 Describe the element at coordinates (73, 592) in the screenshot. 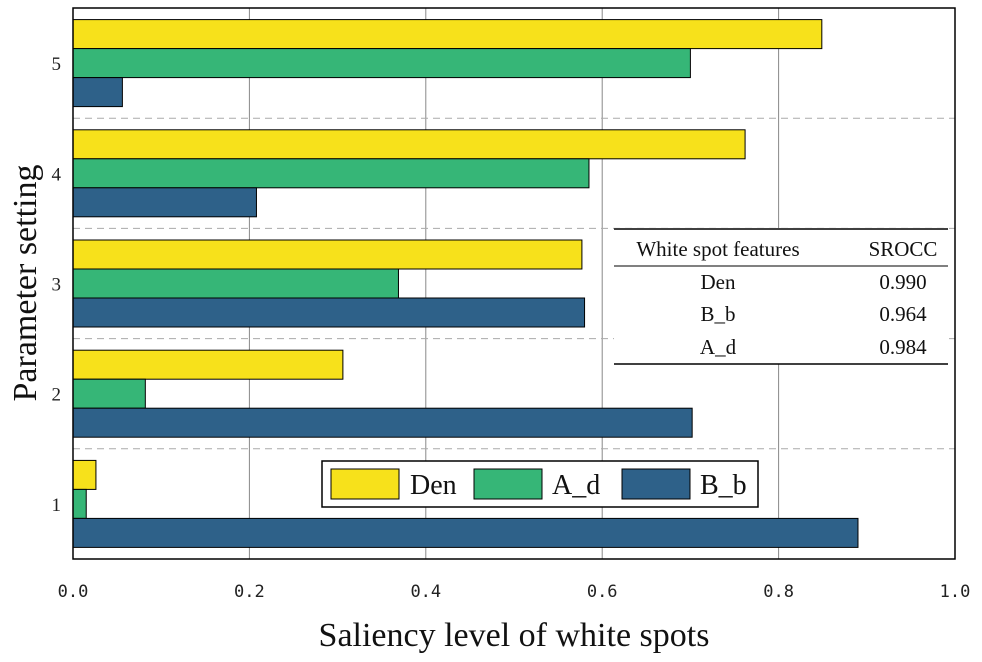

I see `x-tick-label: 0.0` at that location.